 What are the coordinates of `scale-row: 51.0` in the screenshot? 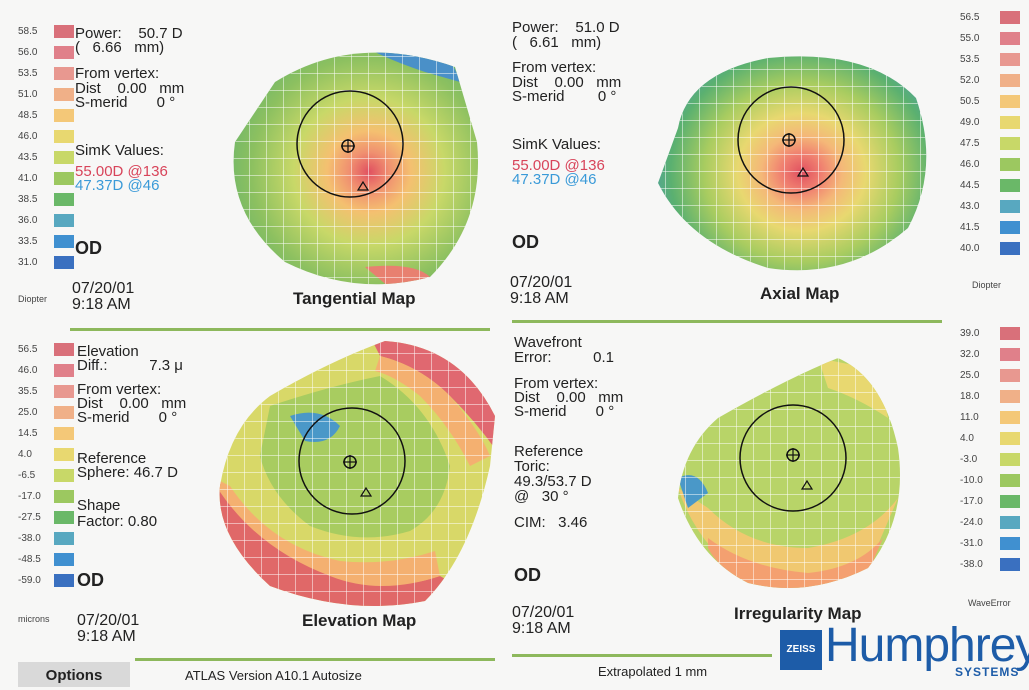 It's located at (48, 94).